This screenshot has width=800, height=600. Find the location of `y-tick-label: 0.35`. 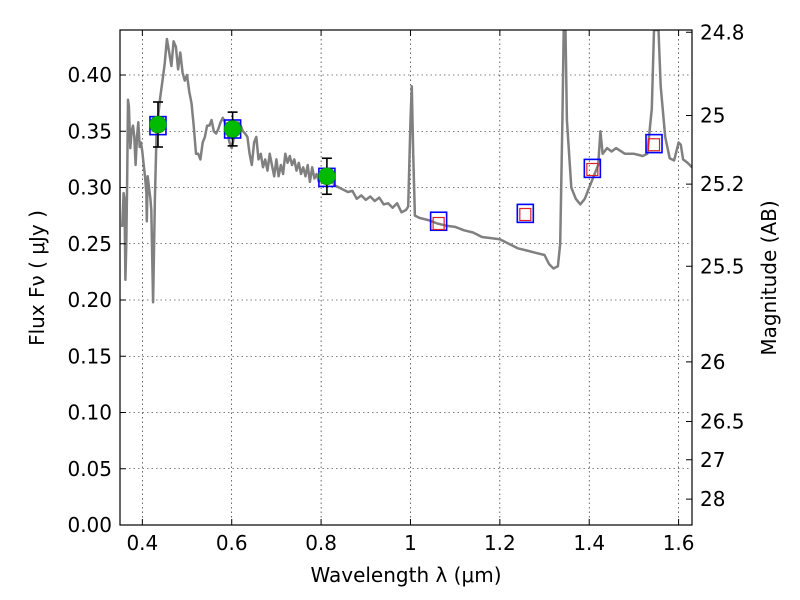

y-tick-label: 0.35 is located at coordinates (89, 131).